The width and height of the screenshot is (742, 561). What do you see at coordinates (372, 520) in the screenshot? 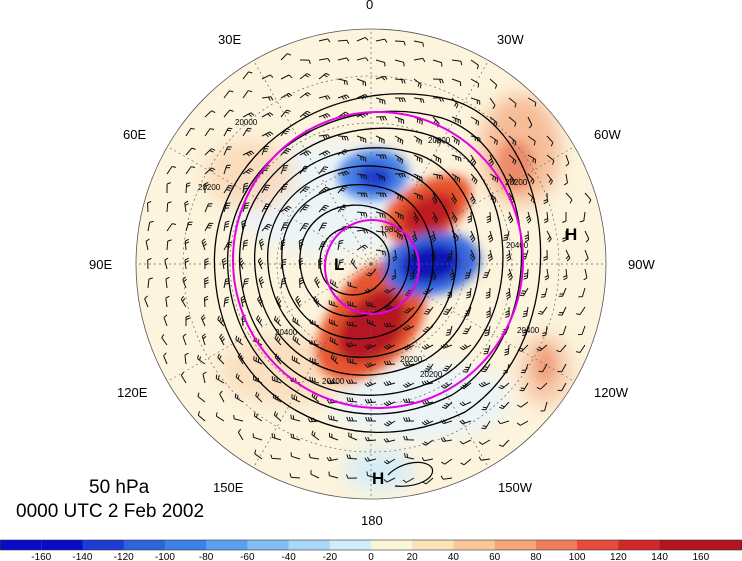
I see `lon-label-180: 180` at bounding box center [372, 520].